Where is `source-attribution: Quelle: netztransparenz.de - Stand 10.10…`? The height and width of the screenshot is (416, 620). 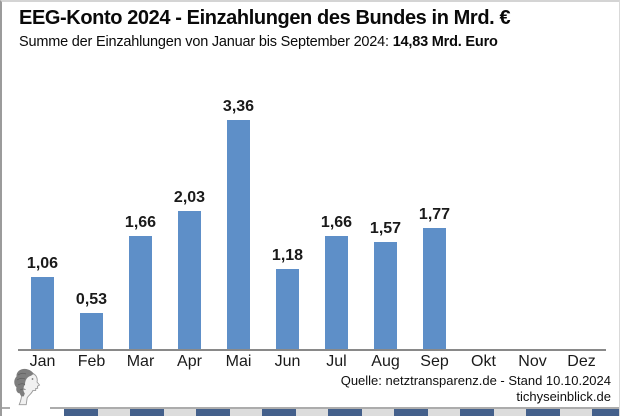 source-attribution: Quelle: netztransparenz.de - Stand 10.10… is located at coordinates (476, 389).